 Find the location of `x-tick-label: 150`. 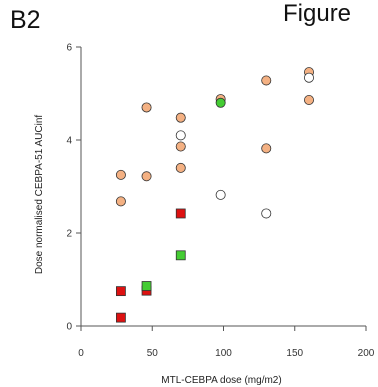

x-tick-label: 150 is located at coordinates (294, 353).